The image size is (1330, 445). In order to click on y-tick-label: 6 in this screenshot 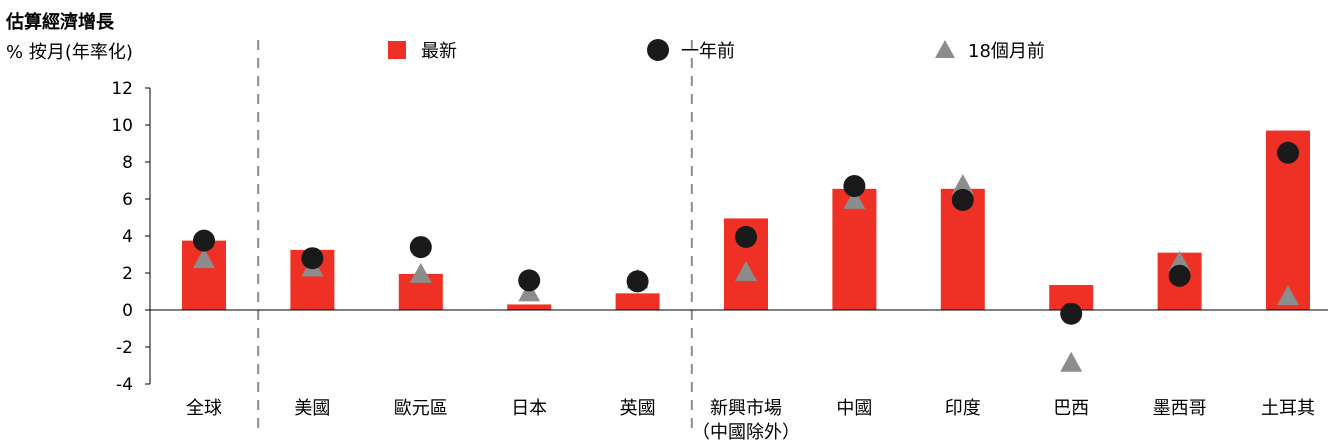, I will do `click(127, 200)`.